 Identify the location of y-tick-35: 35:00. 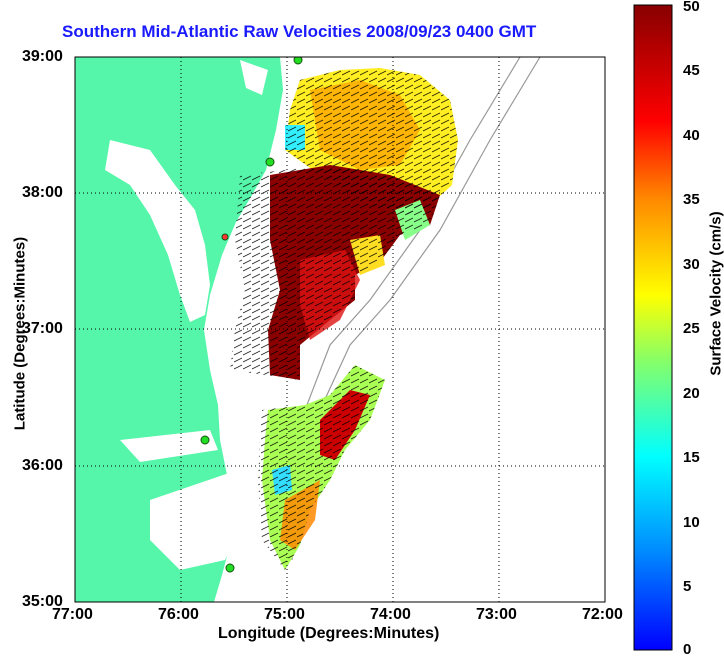
(42, 601).